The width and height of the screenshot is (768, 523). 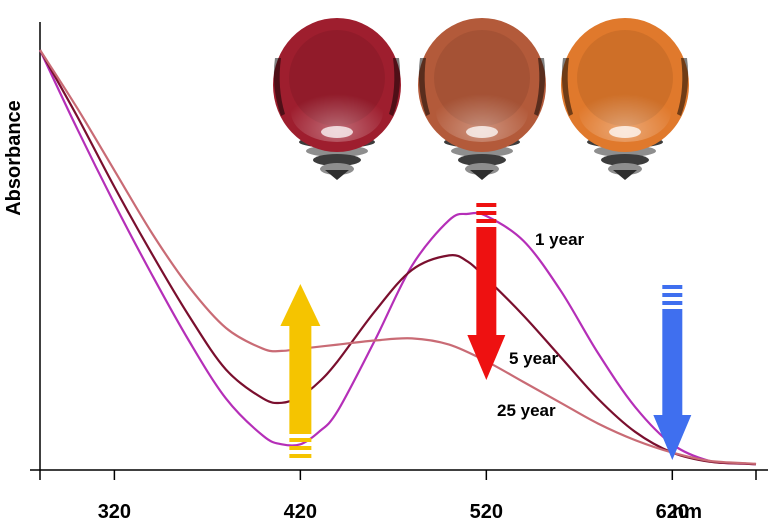 I want to click on x-ticks, so click(x=398, y=475).